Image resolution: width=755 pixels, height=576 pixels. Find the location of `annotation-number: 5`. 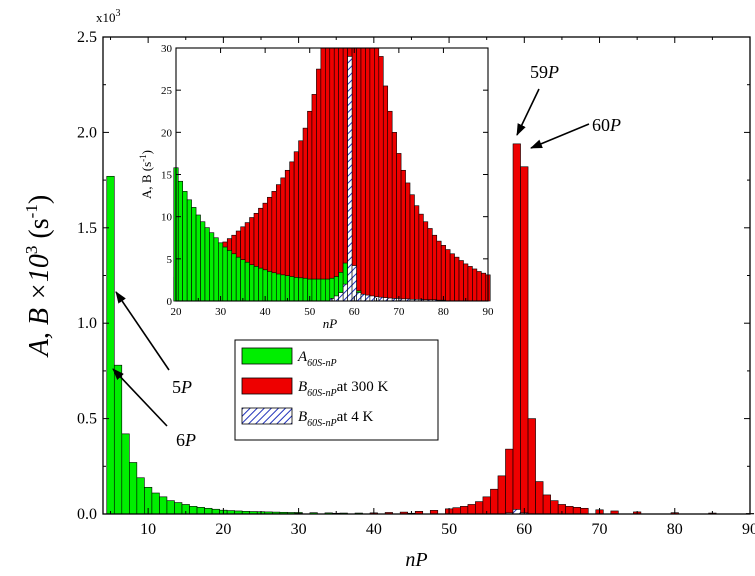

annotation-number: 5 is located at coordinates (176, 387).